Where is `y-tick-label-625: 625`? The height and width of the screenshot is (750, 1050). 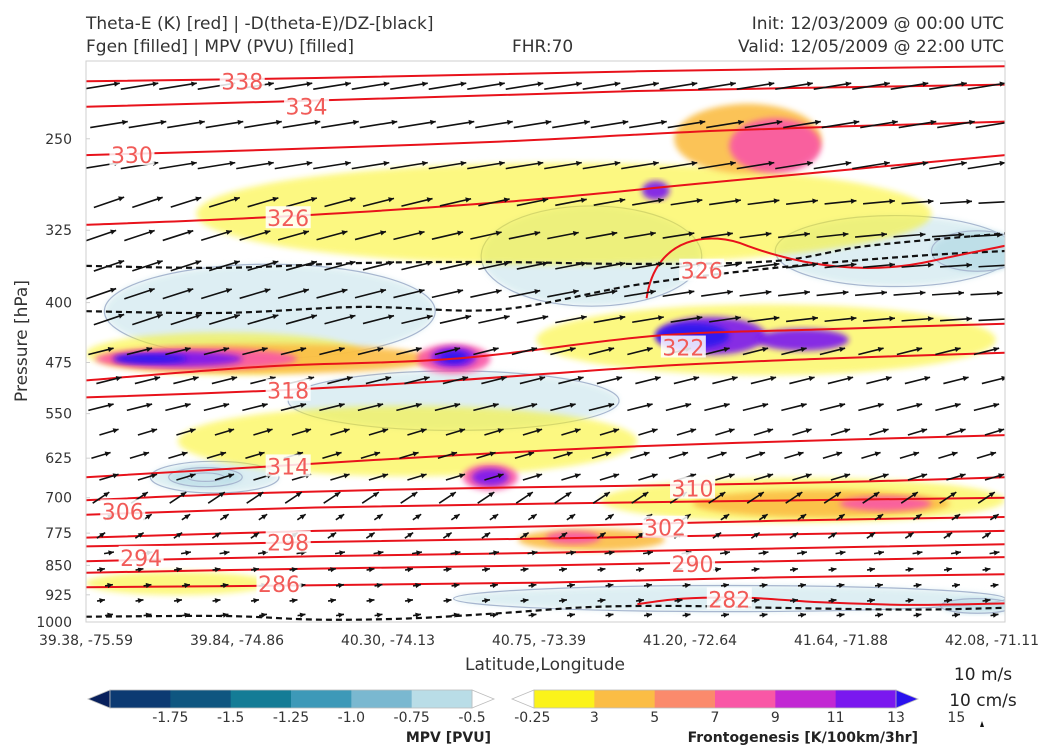
y-tick-label-625: 625 is located at coordinates (58, 459).